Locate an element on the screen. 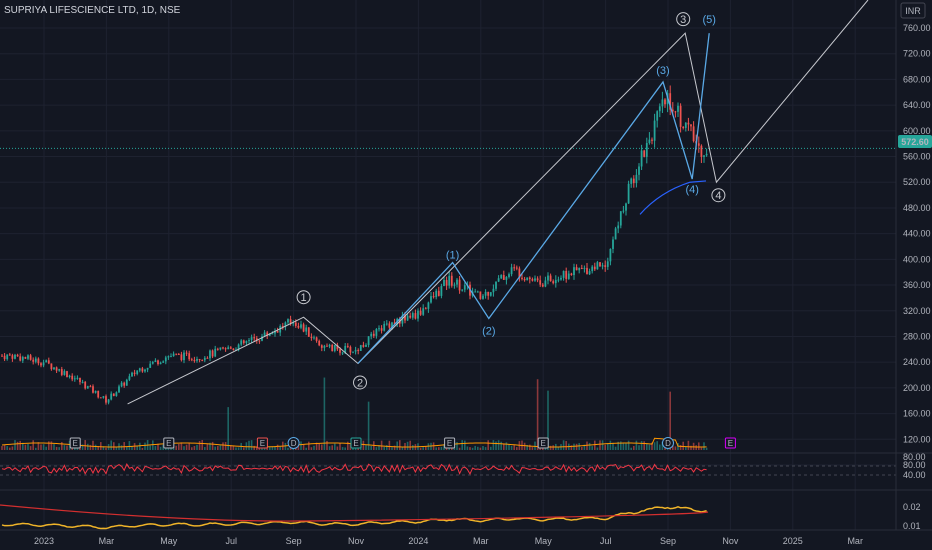  primary-wave-label: 3 is located at coordinates (683, 20).